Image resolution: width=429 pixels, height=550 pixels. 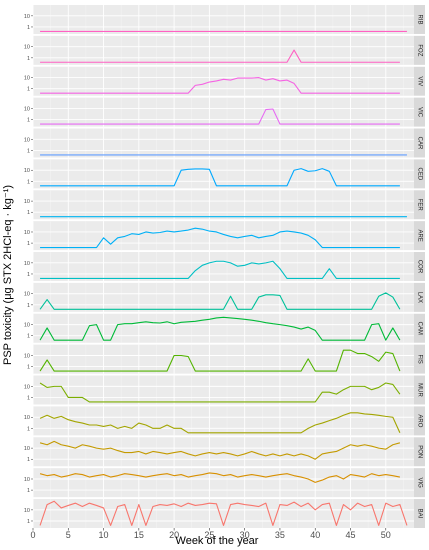 I want to click on series-line-aro, so click(x=220, y=423).